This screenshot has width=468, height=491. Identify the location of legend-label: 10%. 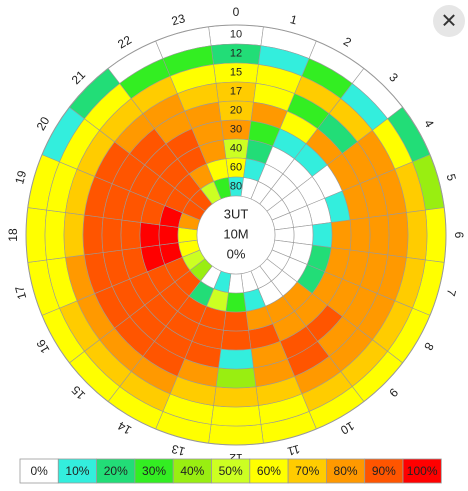
(77, 471).